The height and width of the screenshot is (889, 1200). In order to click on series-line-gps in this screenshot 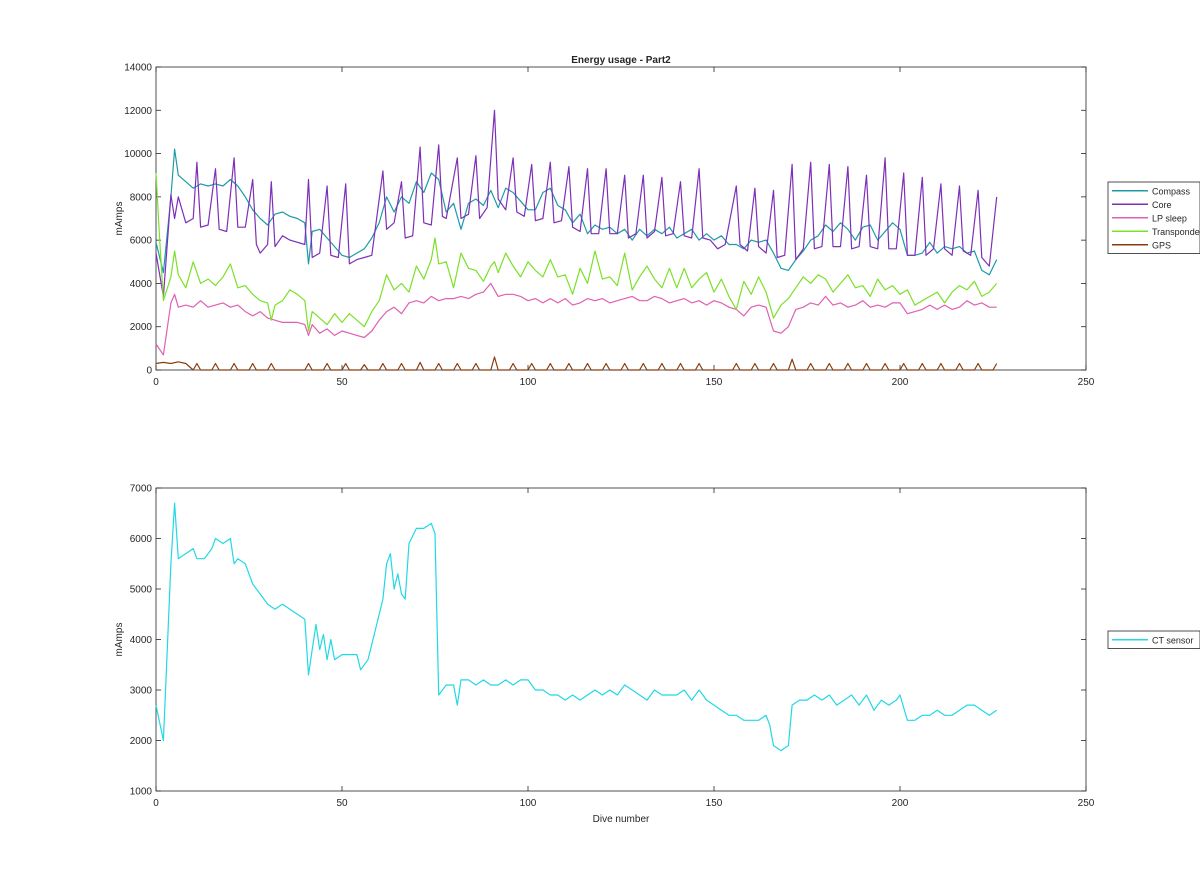, I will do `click(576, 363)`.